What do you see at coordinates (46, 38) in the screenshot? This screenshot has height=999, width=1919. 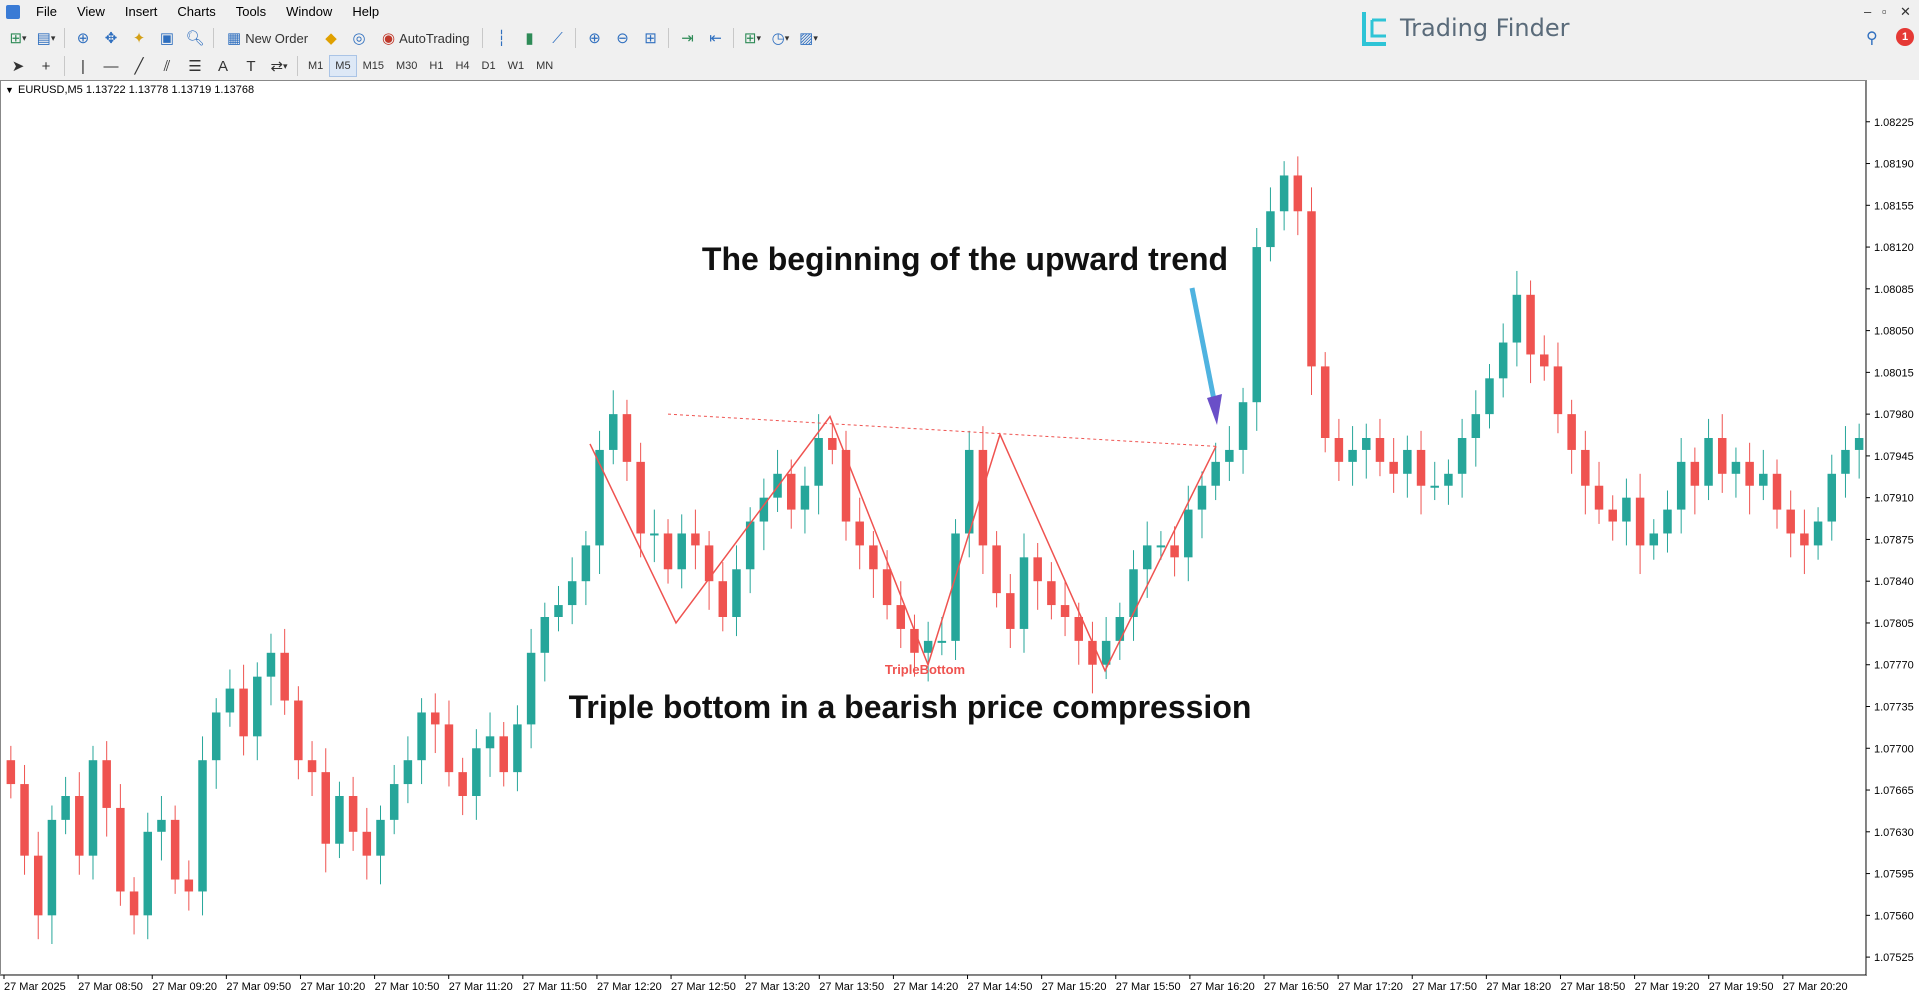 I see `profiles-button: ▤ ▾` at bounding box center [46, 38].